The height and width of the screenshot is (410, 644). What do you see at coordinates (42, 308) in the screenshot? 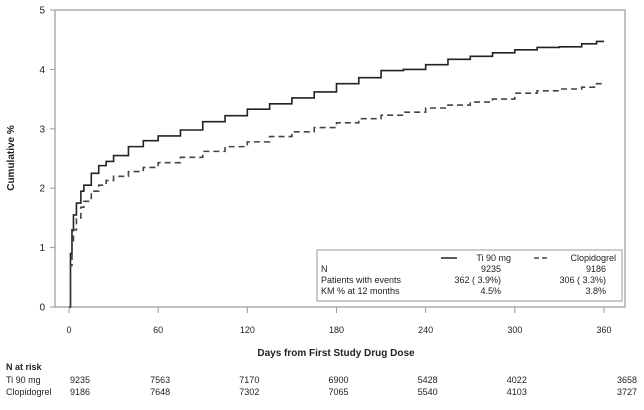
I see `y-tick-label: 0` at bounding box center [42, 308].